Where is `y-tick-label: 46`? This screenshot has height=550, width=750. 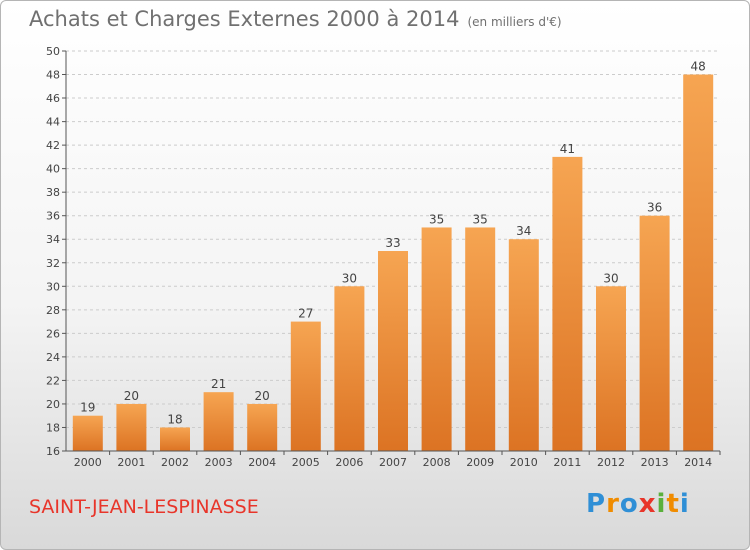
y-tick-label: 46 is located at coordinates (53, 98).